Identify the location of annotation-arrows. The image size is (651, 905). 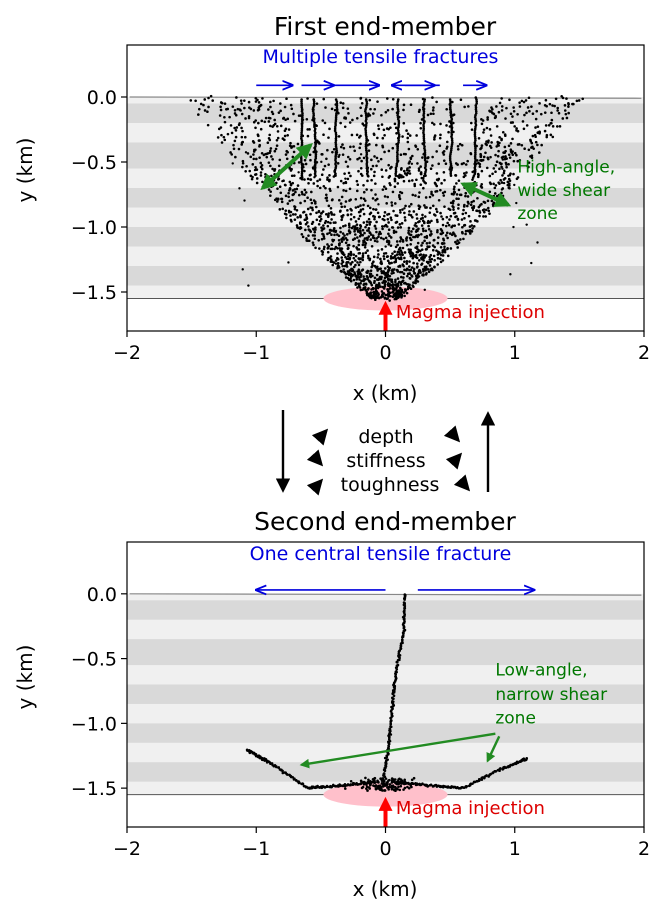
(395, 708).